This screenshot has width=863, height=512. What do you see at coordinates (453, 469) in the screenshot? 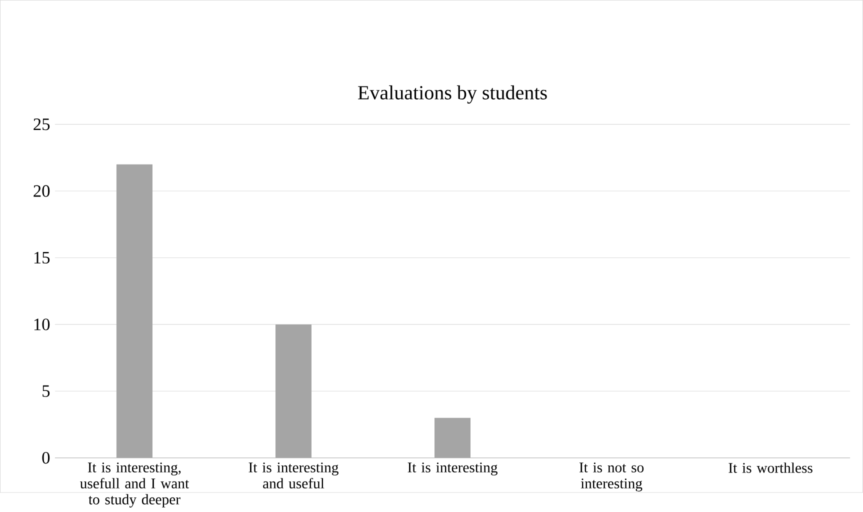
I see `x-tick-label: It is interesting` at bounding box center [453, 469].